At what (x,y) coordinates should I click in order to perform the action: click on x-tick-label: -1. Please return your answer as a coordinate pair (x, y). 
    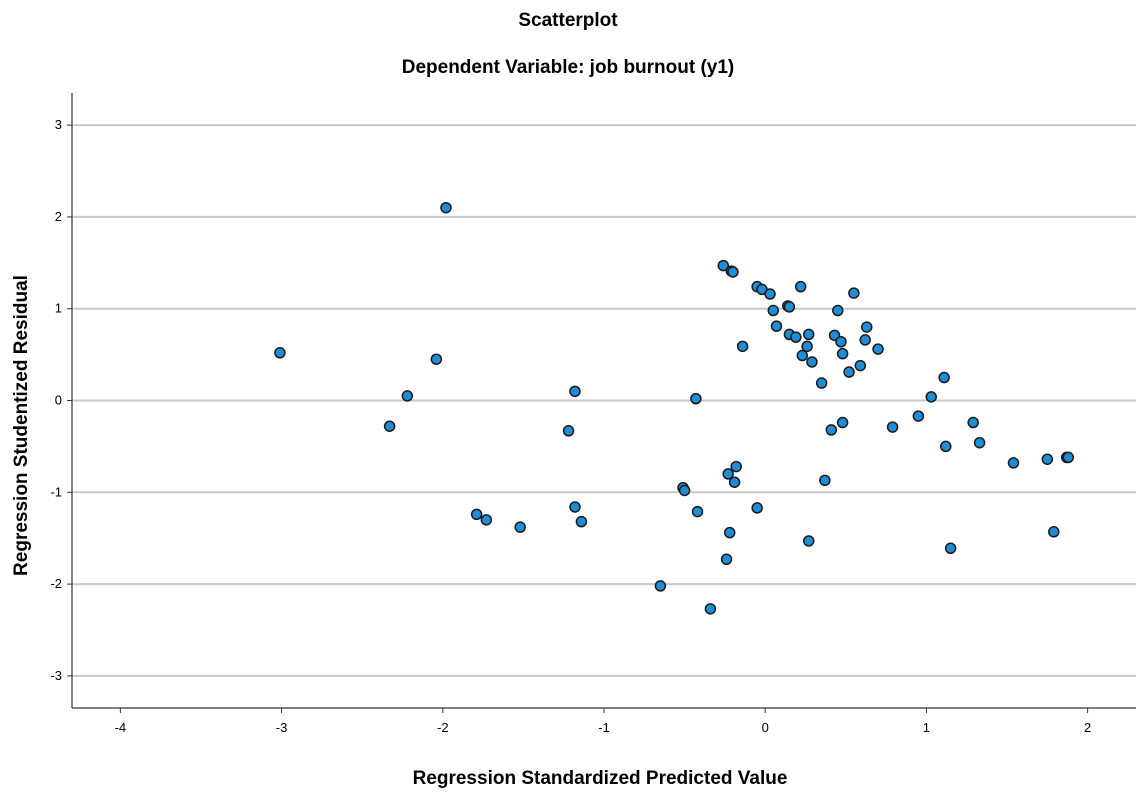
    Looking at the image, I should click on (604, 727).